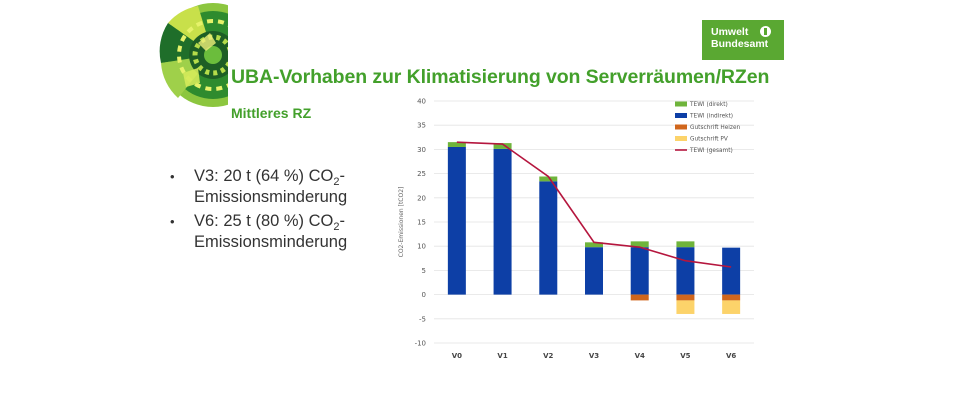  Describe the element at coordinates (422, 319) in the screenshot. I see `y-tick-label: -5` at that location.